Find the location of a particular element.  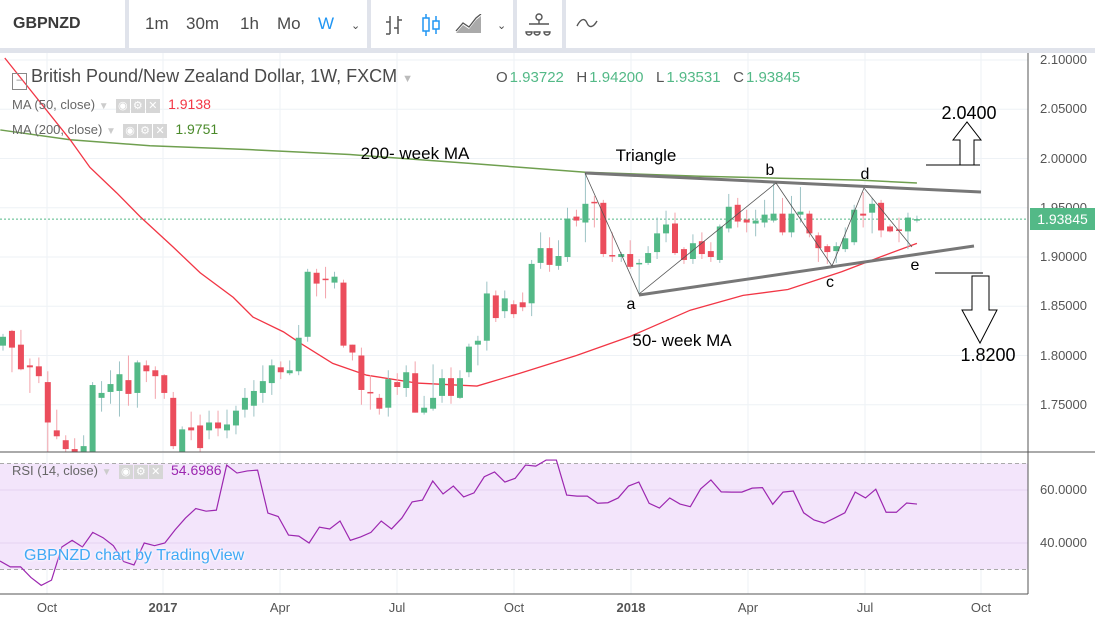

interval-30m: 30m is located at coordinates (203, 23).